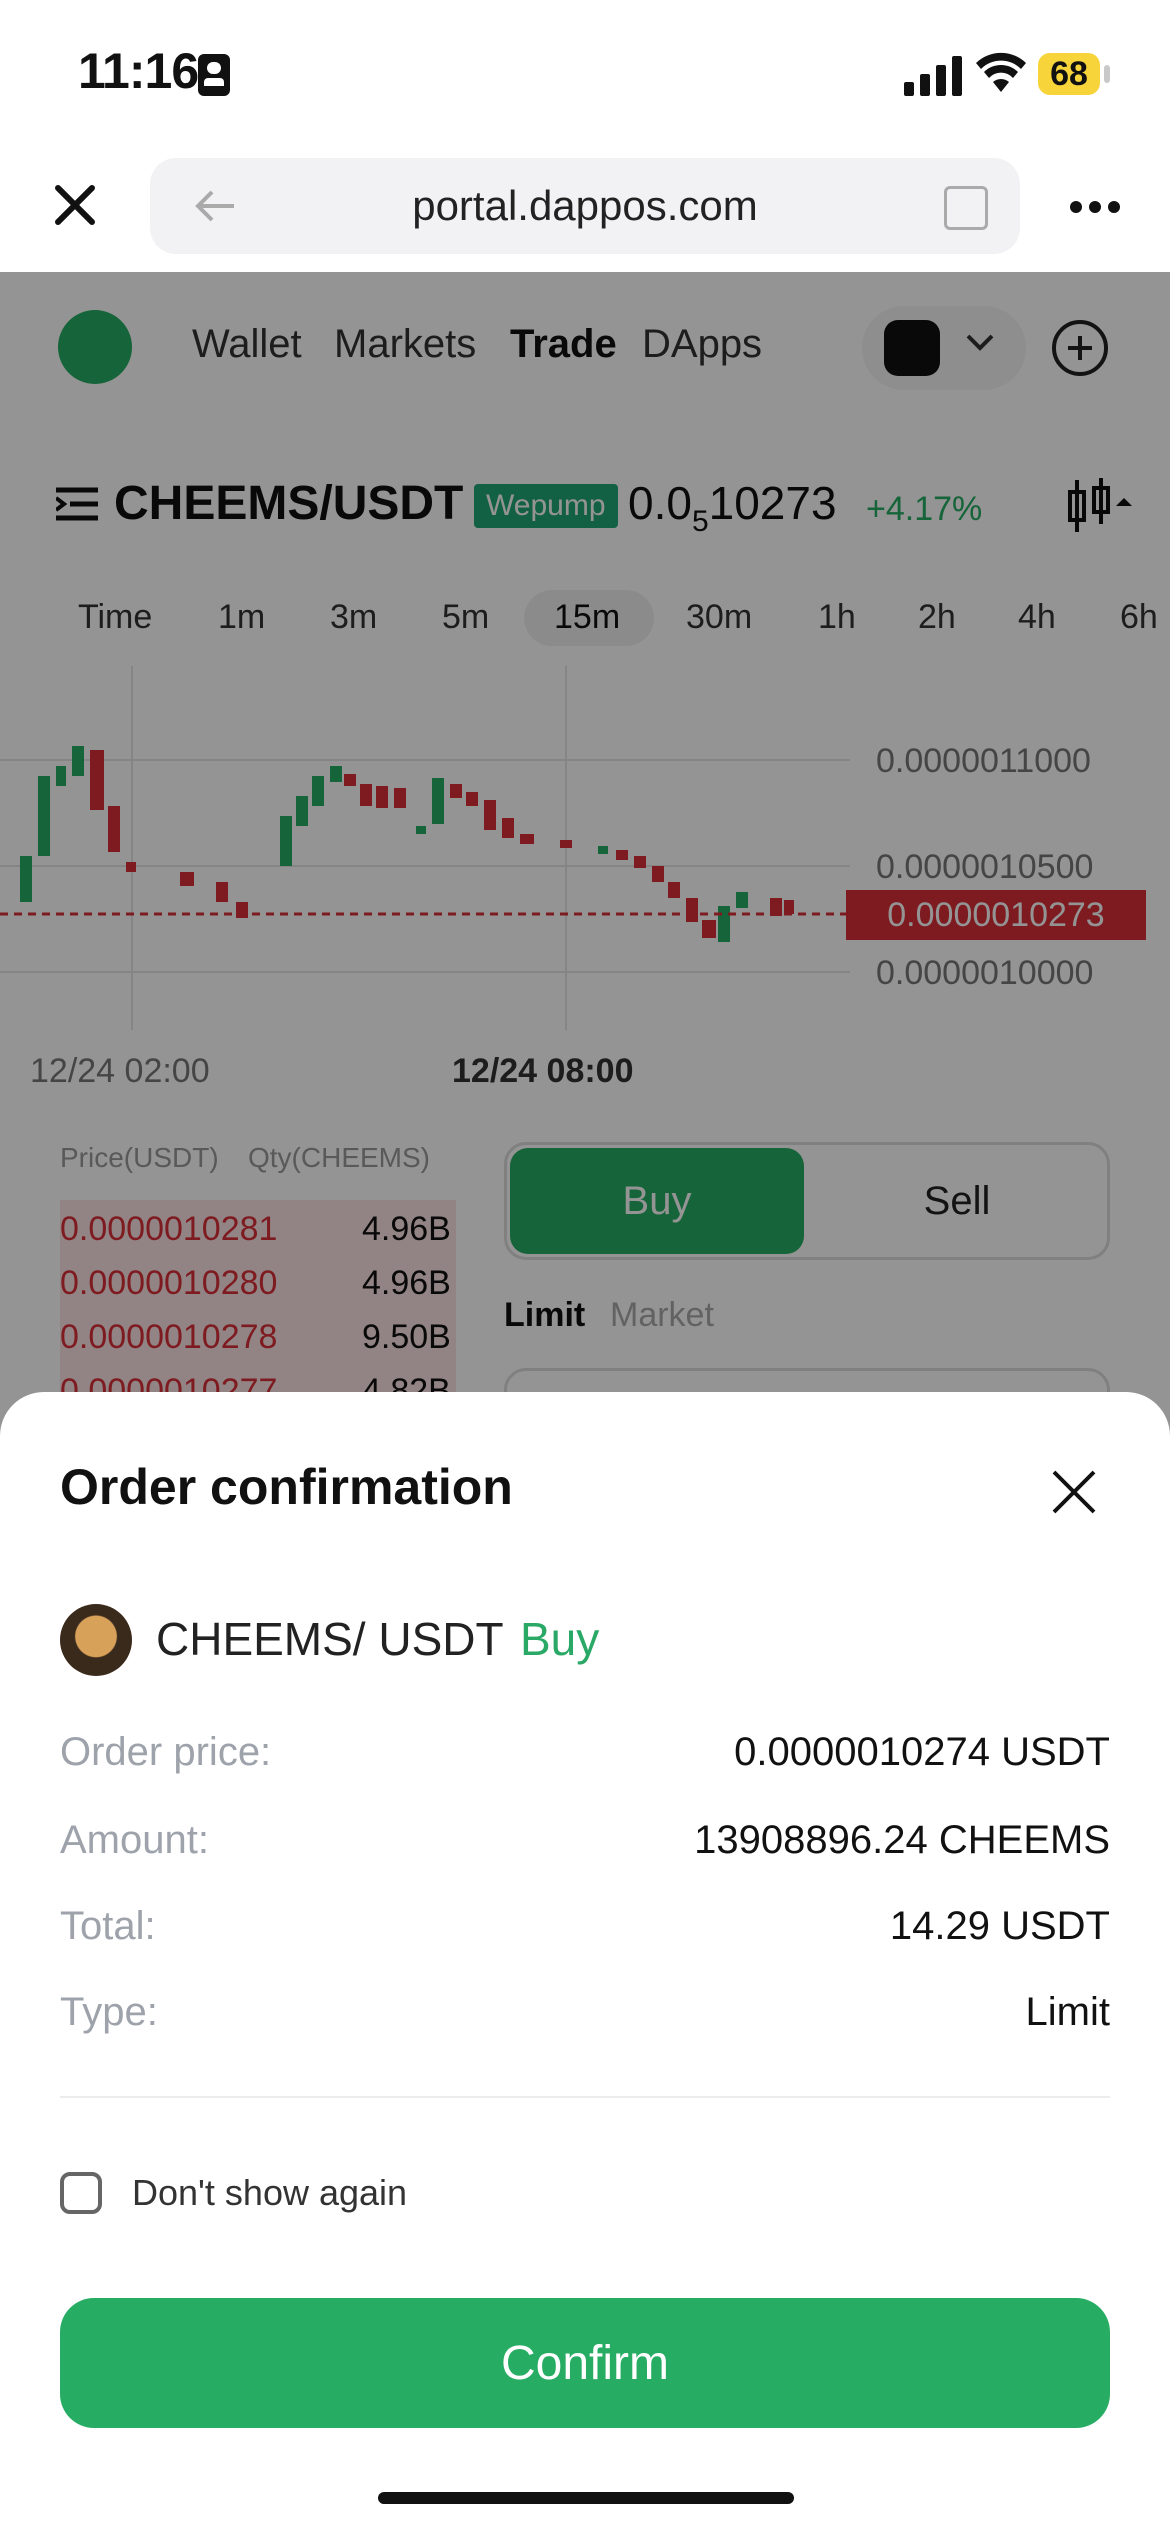 This screenshot has width=1170, height=2532. Describe the element at coordinates (108, 1926) in the screenshot. I see `total-label: Total:` at that location.